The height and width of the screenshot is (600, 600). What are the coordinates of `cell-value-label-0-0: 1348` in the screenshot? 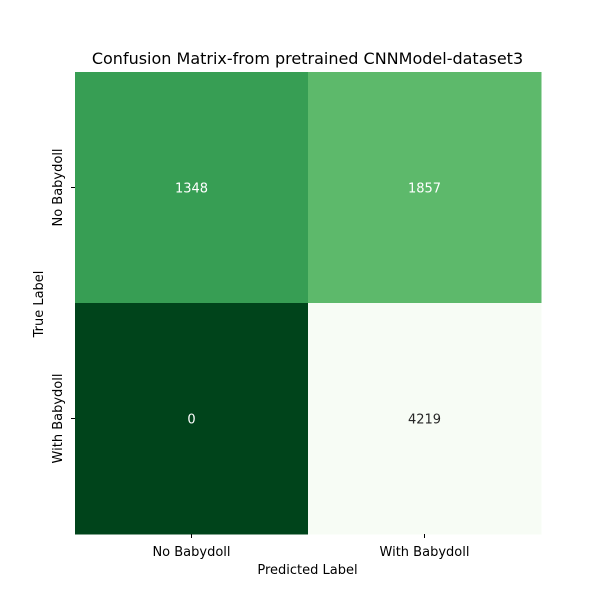 It's located at (191, 189).